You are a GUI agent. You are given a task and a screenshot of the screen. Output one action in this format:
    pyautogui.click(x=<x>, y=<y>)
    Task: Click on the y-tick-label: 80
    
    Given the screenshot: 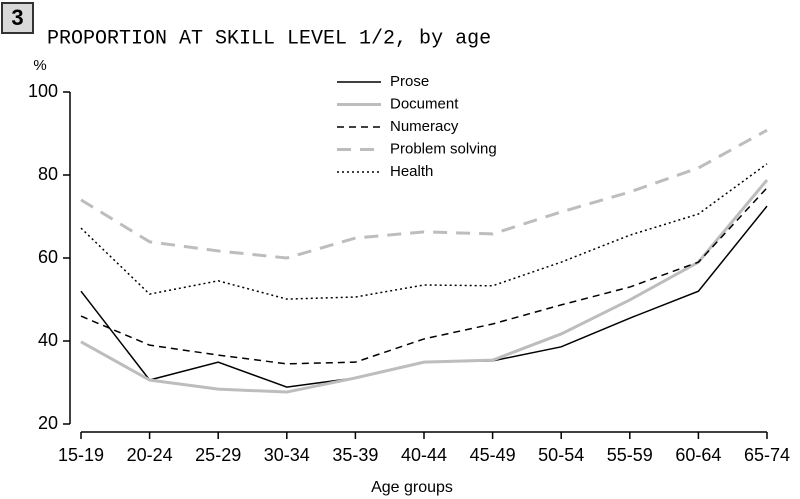 What is the action you would take?
    pyautogui.click(x=48, y=174)
    